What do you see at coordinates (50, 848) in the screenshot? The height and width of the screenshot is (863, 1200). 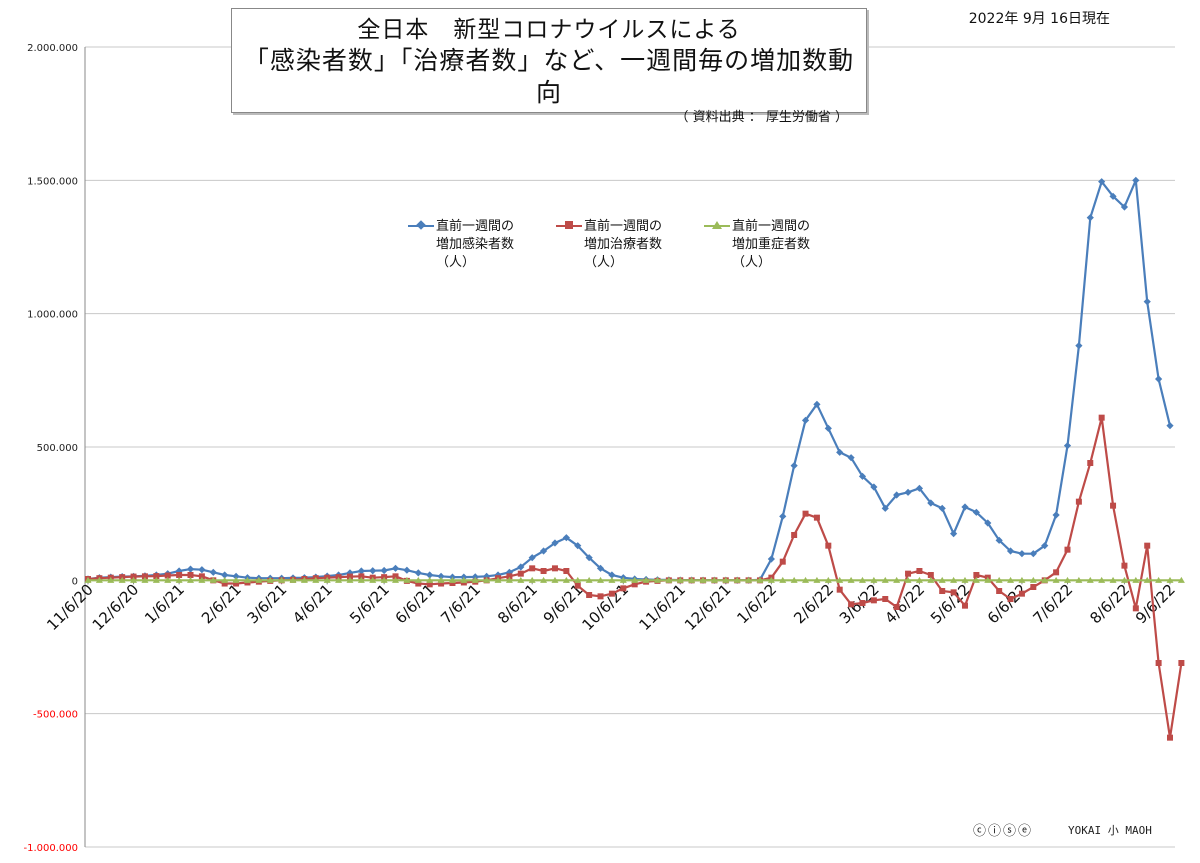 I see `y-tick-label: -1.000.000` at bounding box center [50, 848].